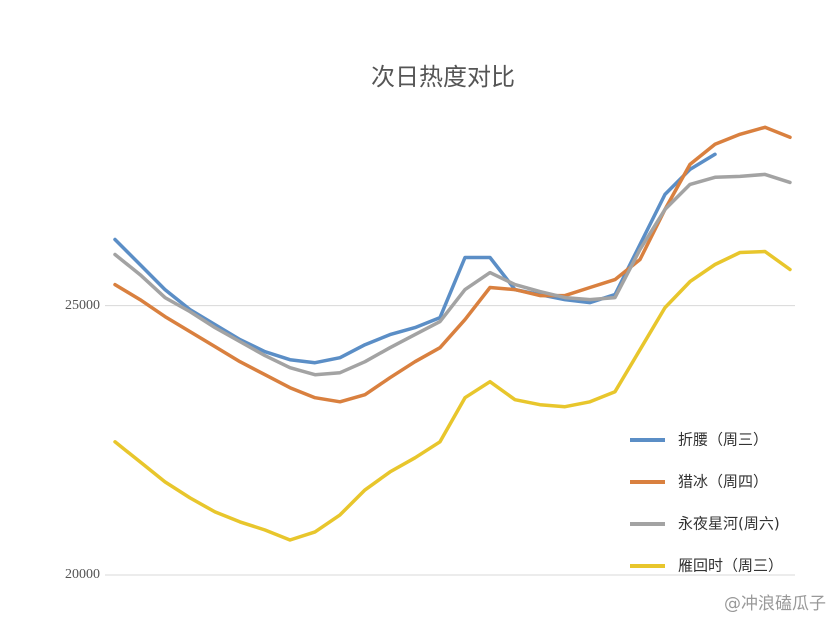 The height and width of the screenshot is (622, 836). Describe the element at coordinates (82, 574) in the screenshot. I see `y-tick-label: 20000` at that location.